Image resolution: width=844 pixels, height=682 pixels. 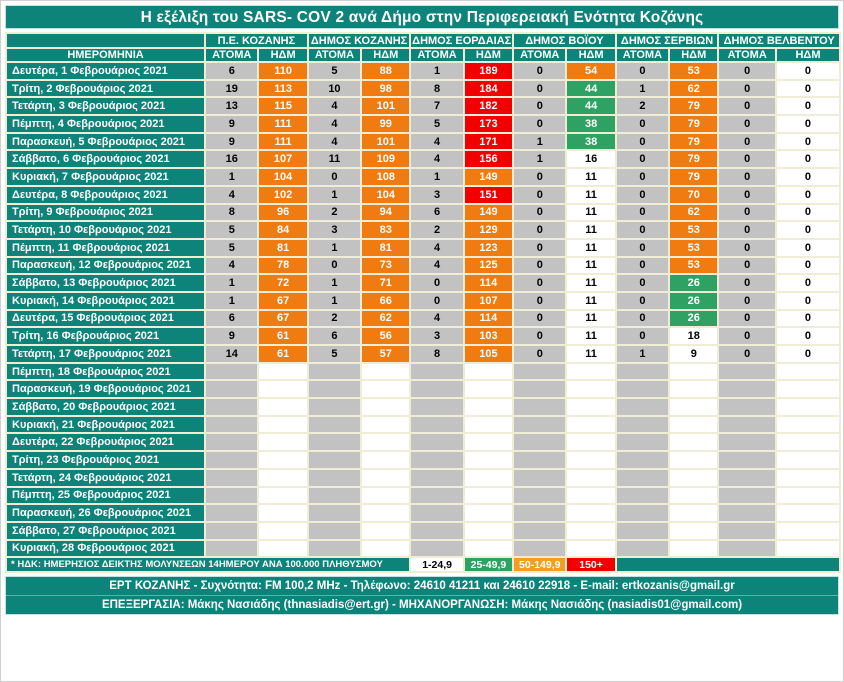 What do you see at coordinates (105, 354) in the screenshot?
I see `date-cell: Τετάρτη, 17 Φεβρουάριος 2021` at bounding box center [105, 354].